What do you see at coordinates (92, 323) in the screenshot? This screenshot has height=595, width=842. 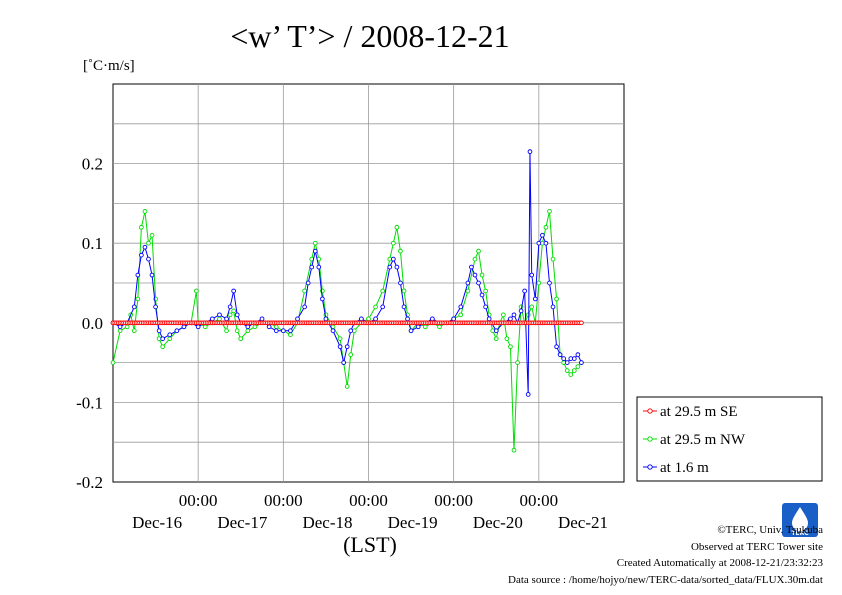 I see `y-tick-label: 0.0` at bounding box center [92, 323].